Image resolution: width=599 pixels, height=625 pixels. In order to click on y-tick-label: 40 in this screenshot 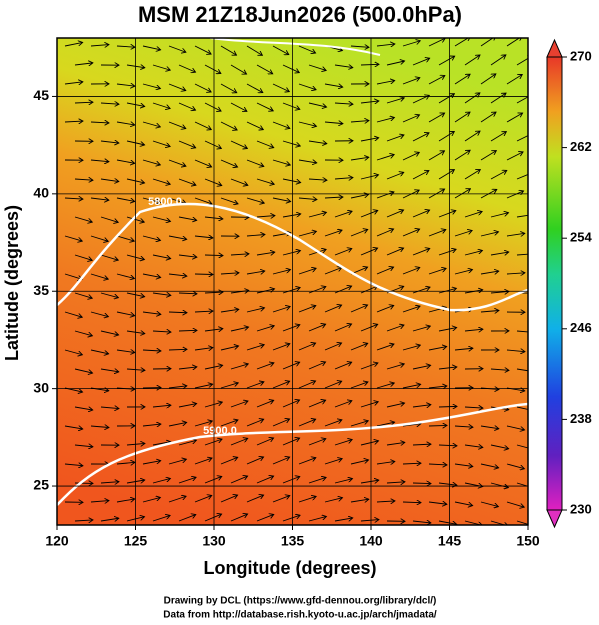, I will do `click(41, 193)`.